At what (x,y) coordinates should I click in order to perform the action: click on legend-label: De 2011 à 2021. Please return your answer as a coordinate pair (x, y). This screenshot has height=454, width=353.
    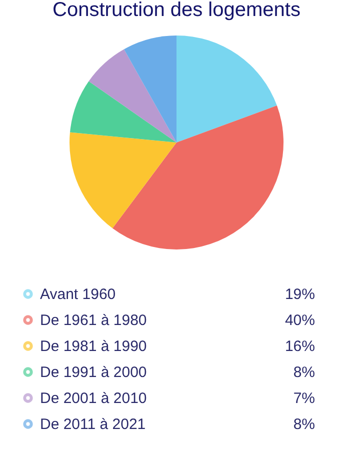
    Looking at the image, I should click on (93, 424).